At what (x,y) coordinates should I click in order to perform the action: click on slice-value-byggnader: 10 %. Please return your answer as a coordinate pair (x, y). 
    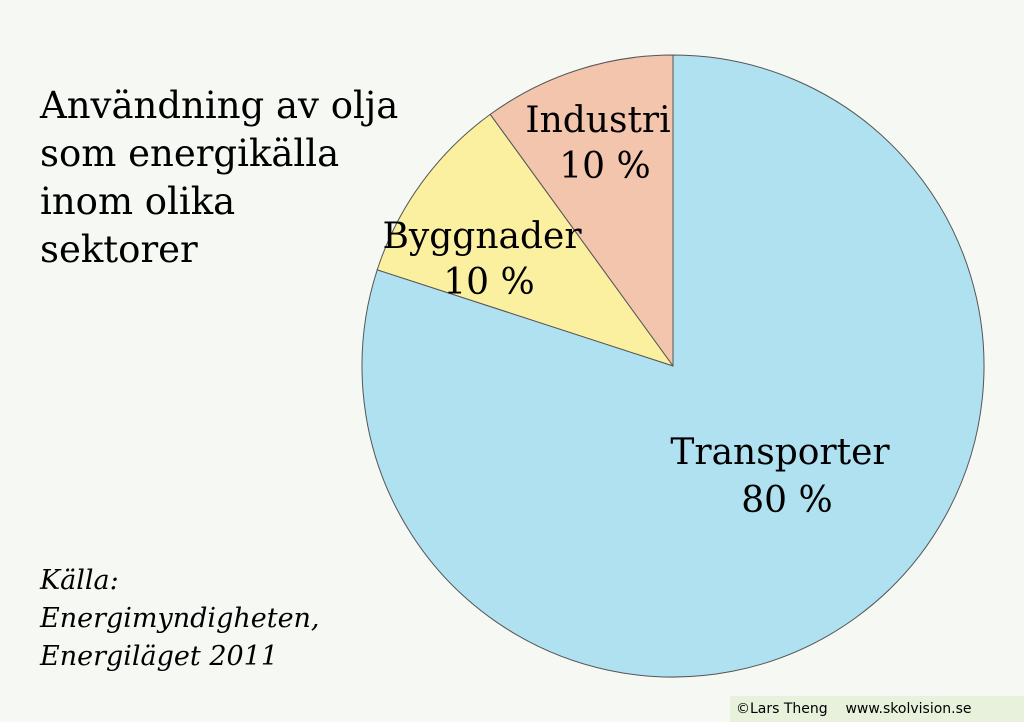
    Looking at the image, I should click on (488, 282).